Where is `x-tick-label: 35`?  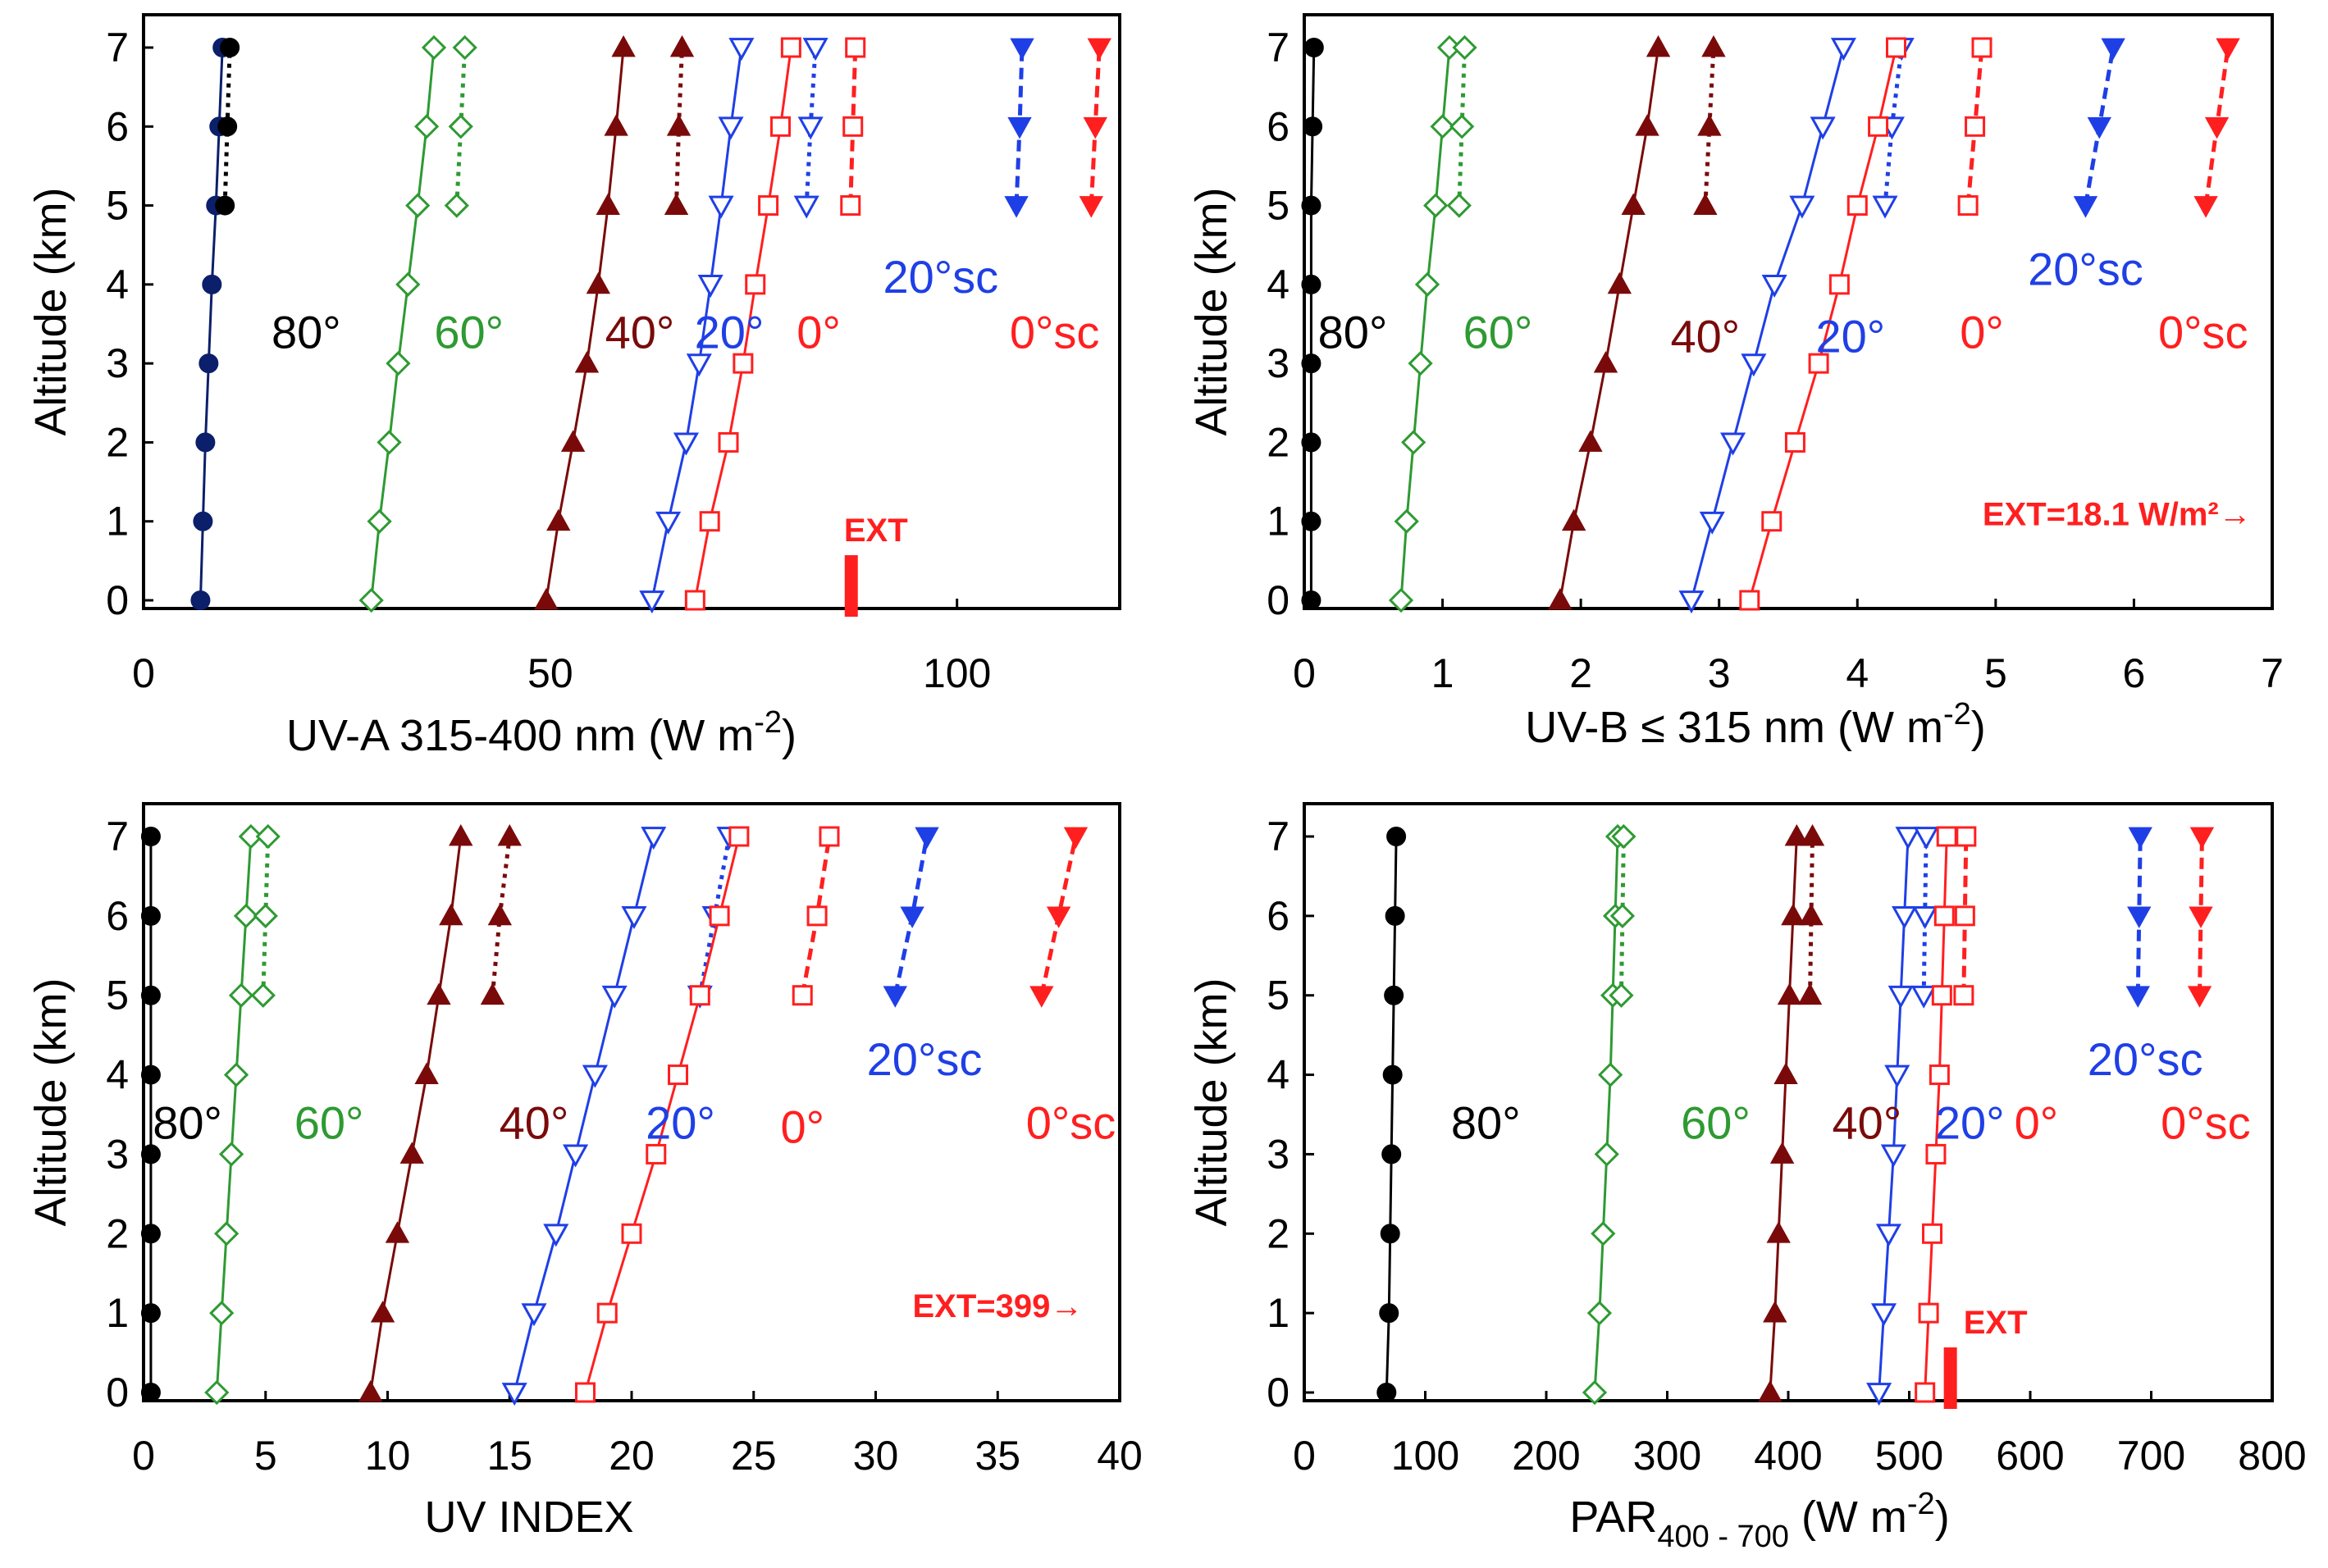 x-tick-label: 35 is located at coordinates (997, 1456).